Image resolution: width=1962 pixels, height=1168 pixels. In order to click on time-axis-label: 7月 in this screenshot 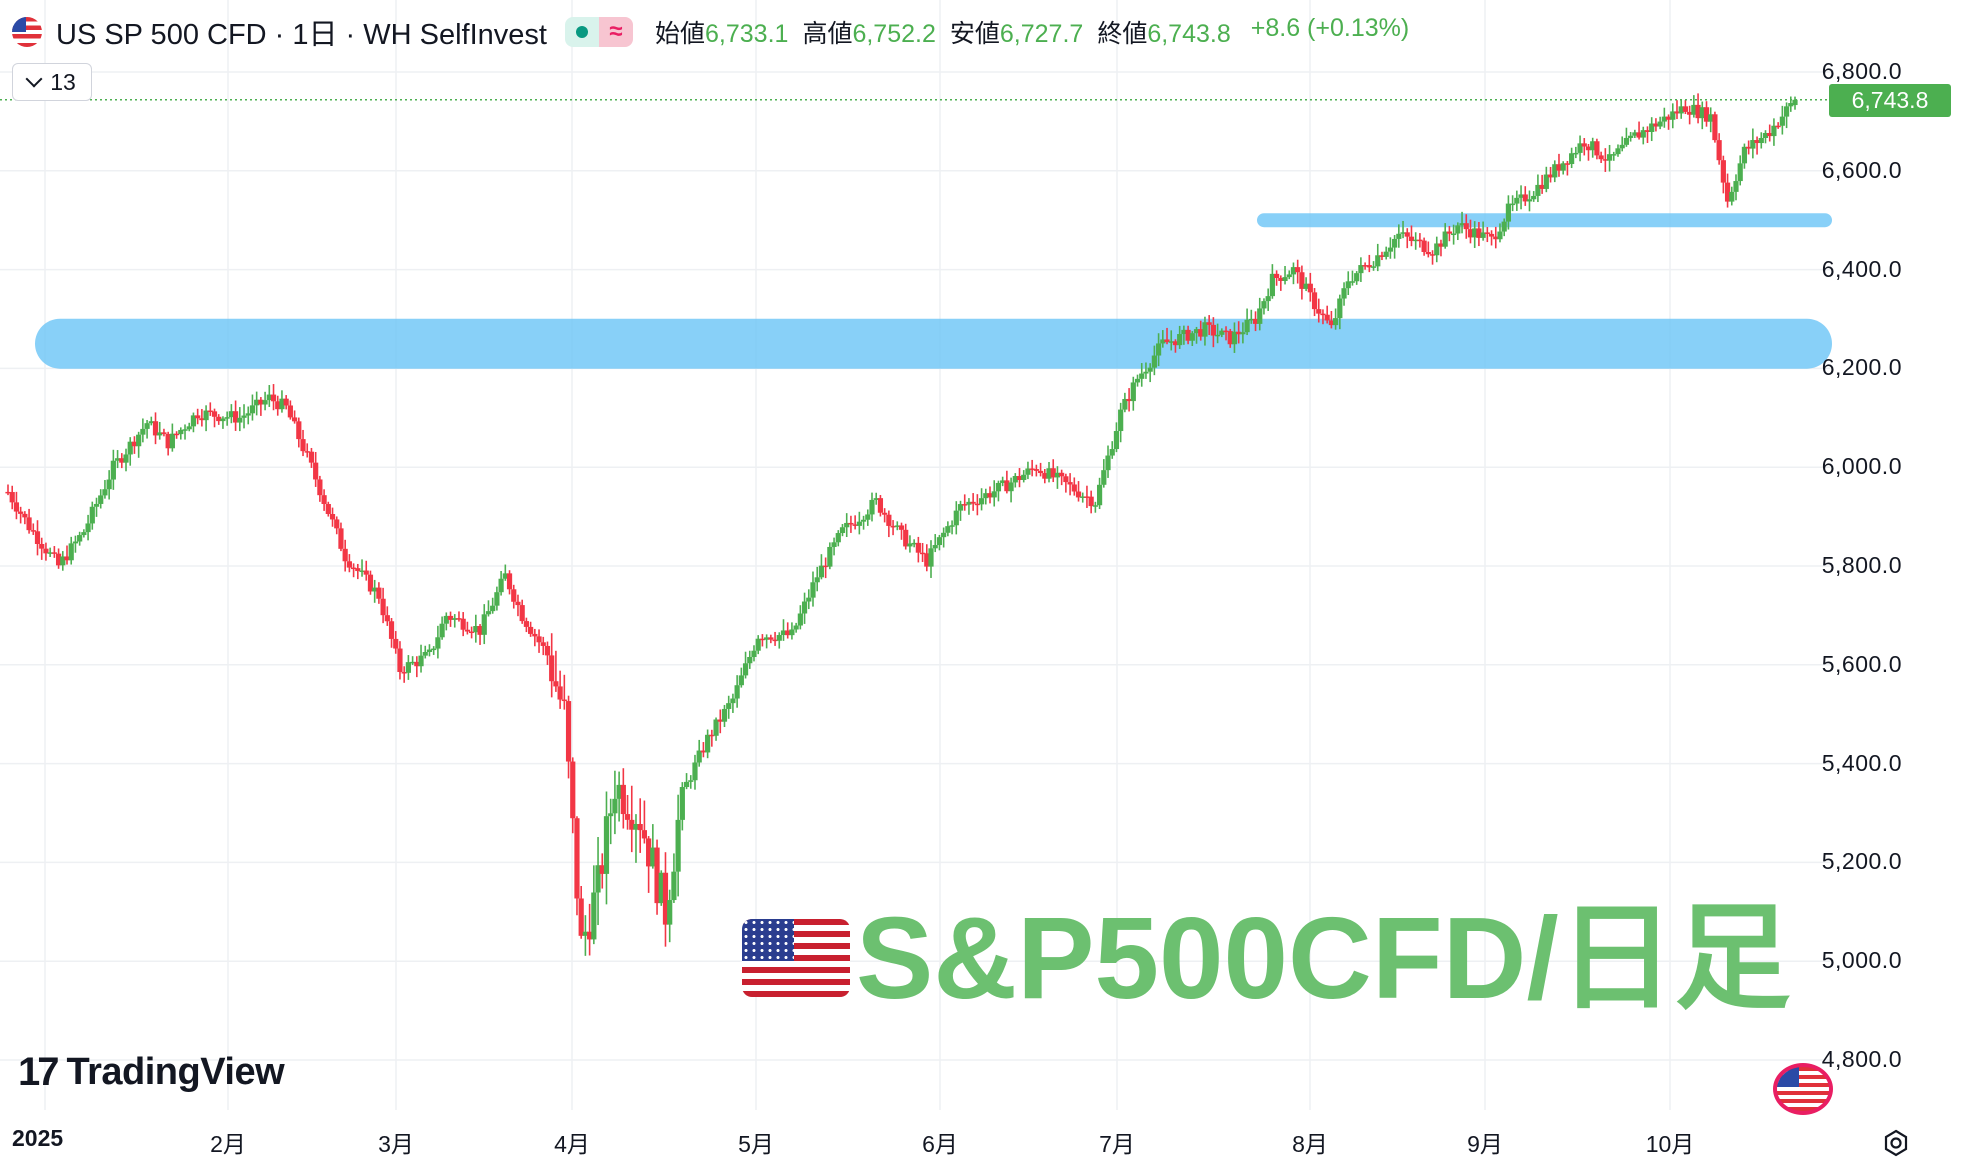, I will do `click(1117, 1144)`.